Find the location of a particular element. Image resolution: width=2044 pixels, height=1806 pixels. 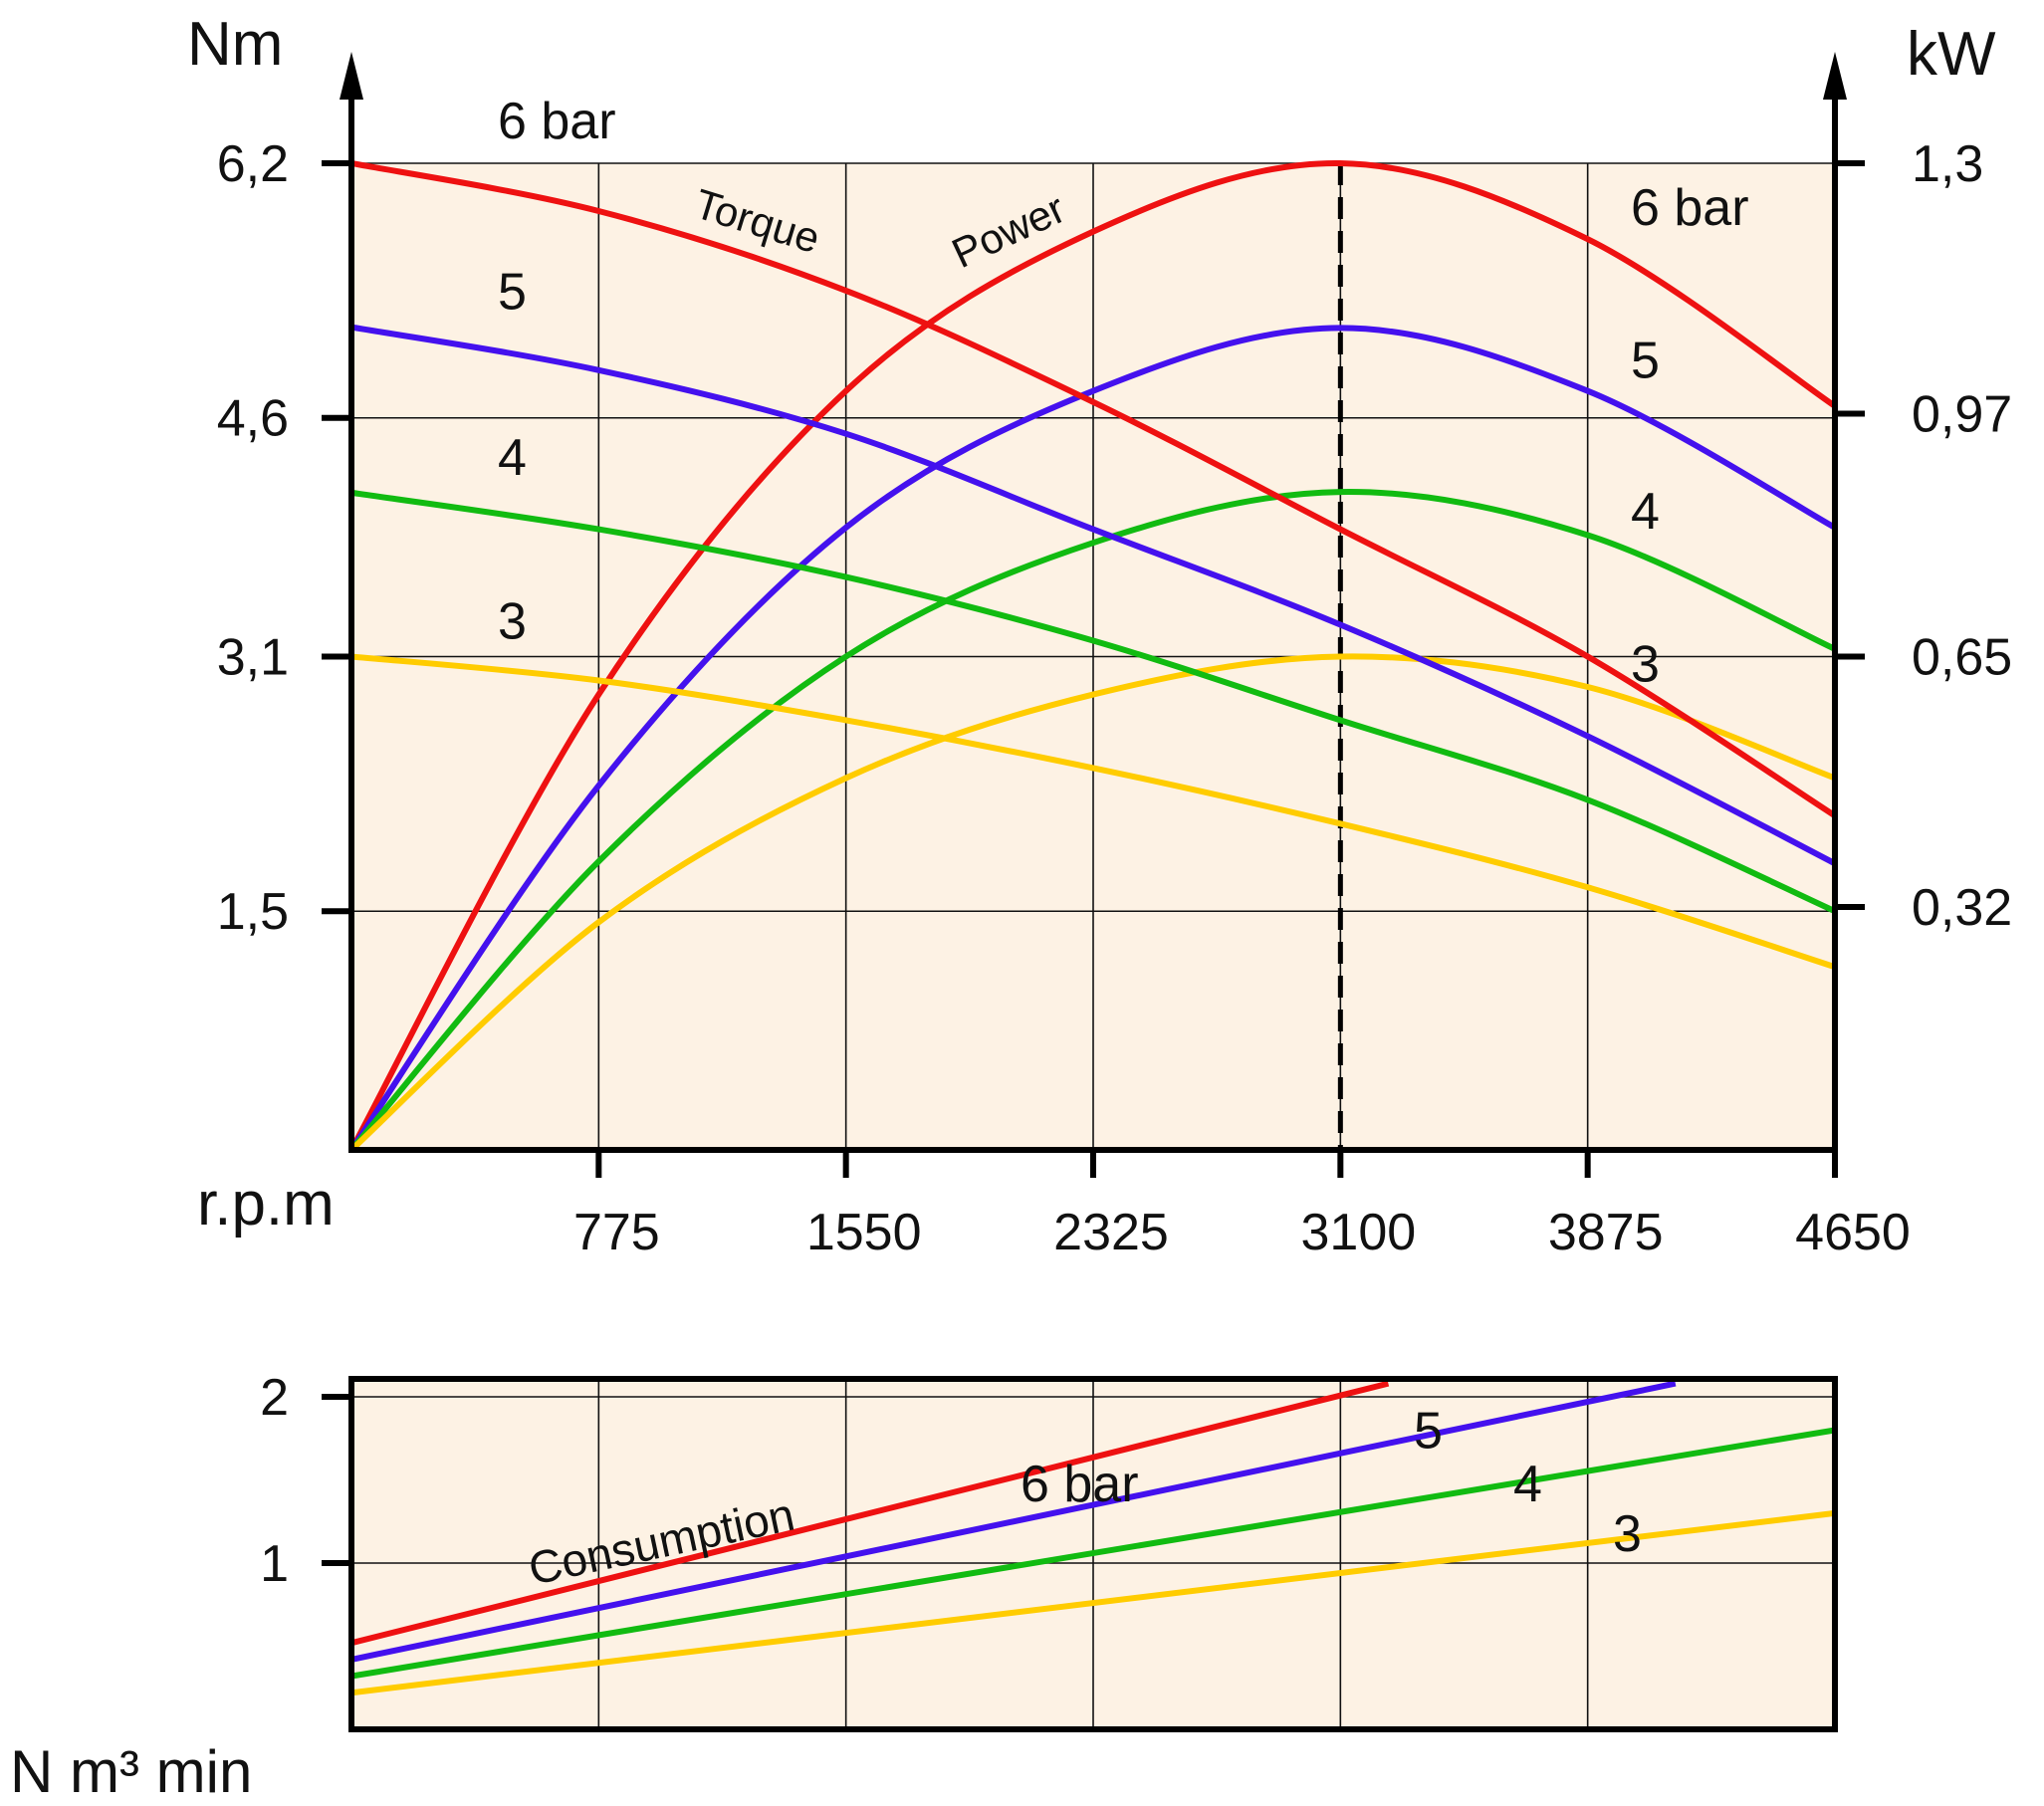

torque-series-label: 4 is located at coordinates (512, 458).